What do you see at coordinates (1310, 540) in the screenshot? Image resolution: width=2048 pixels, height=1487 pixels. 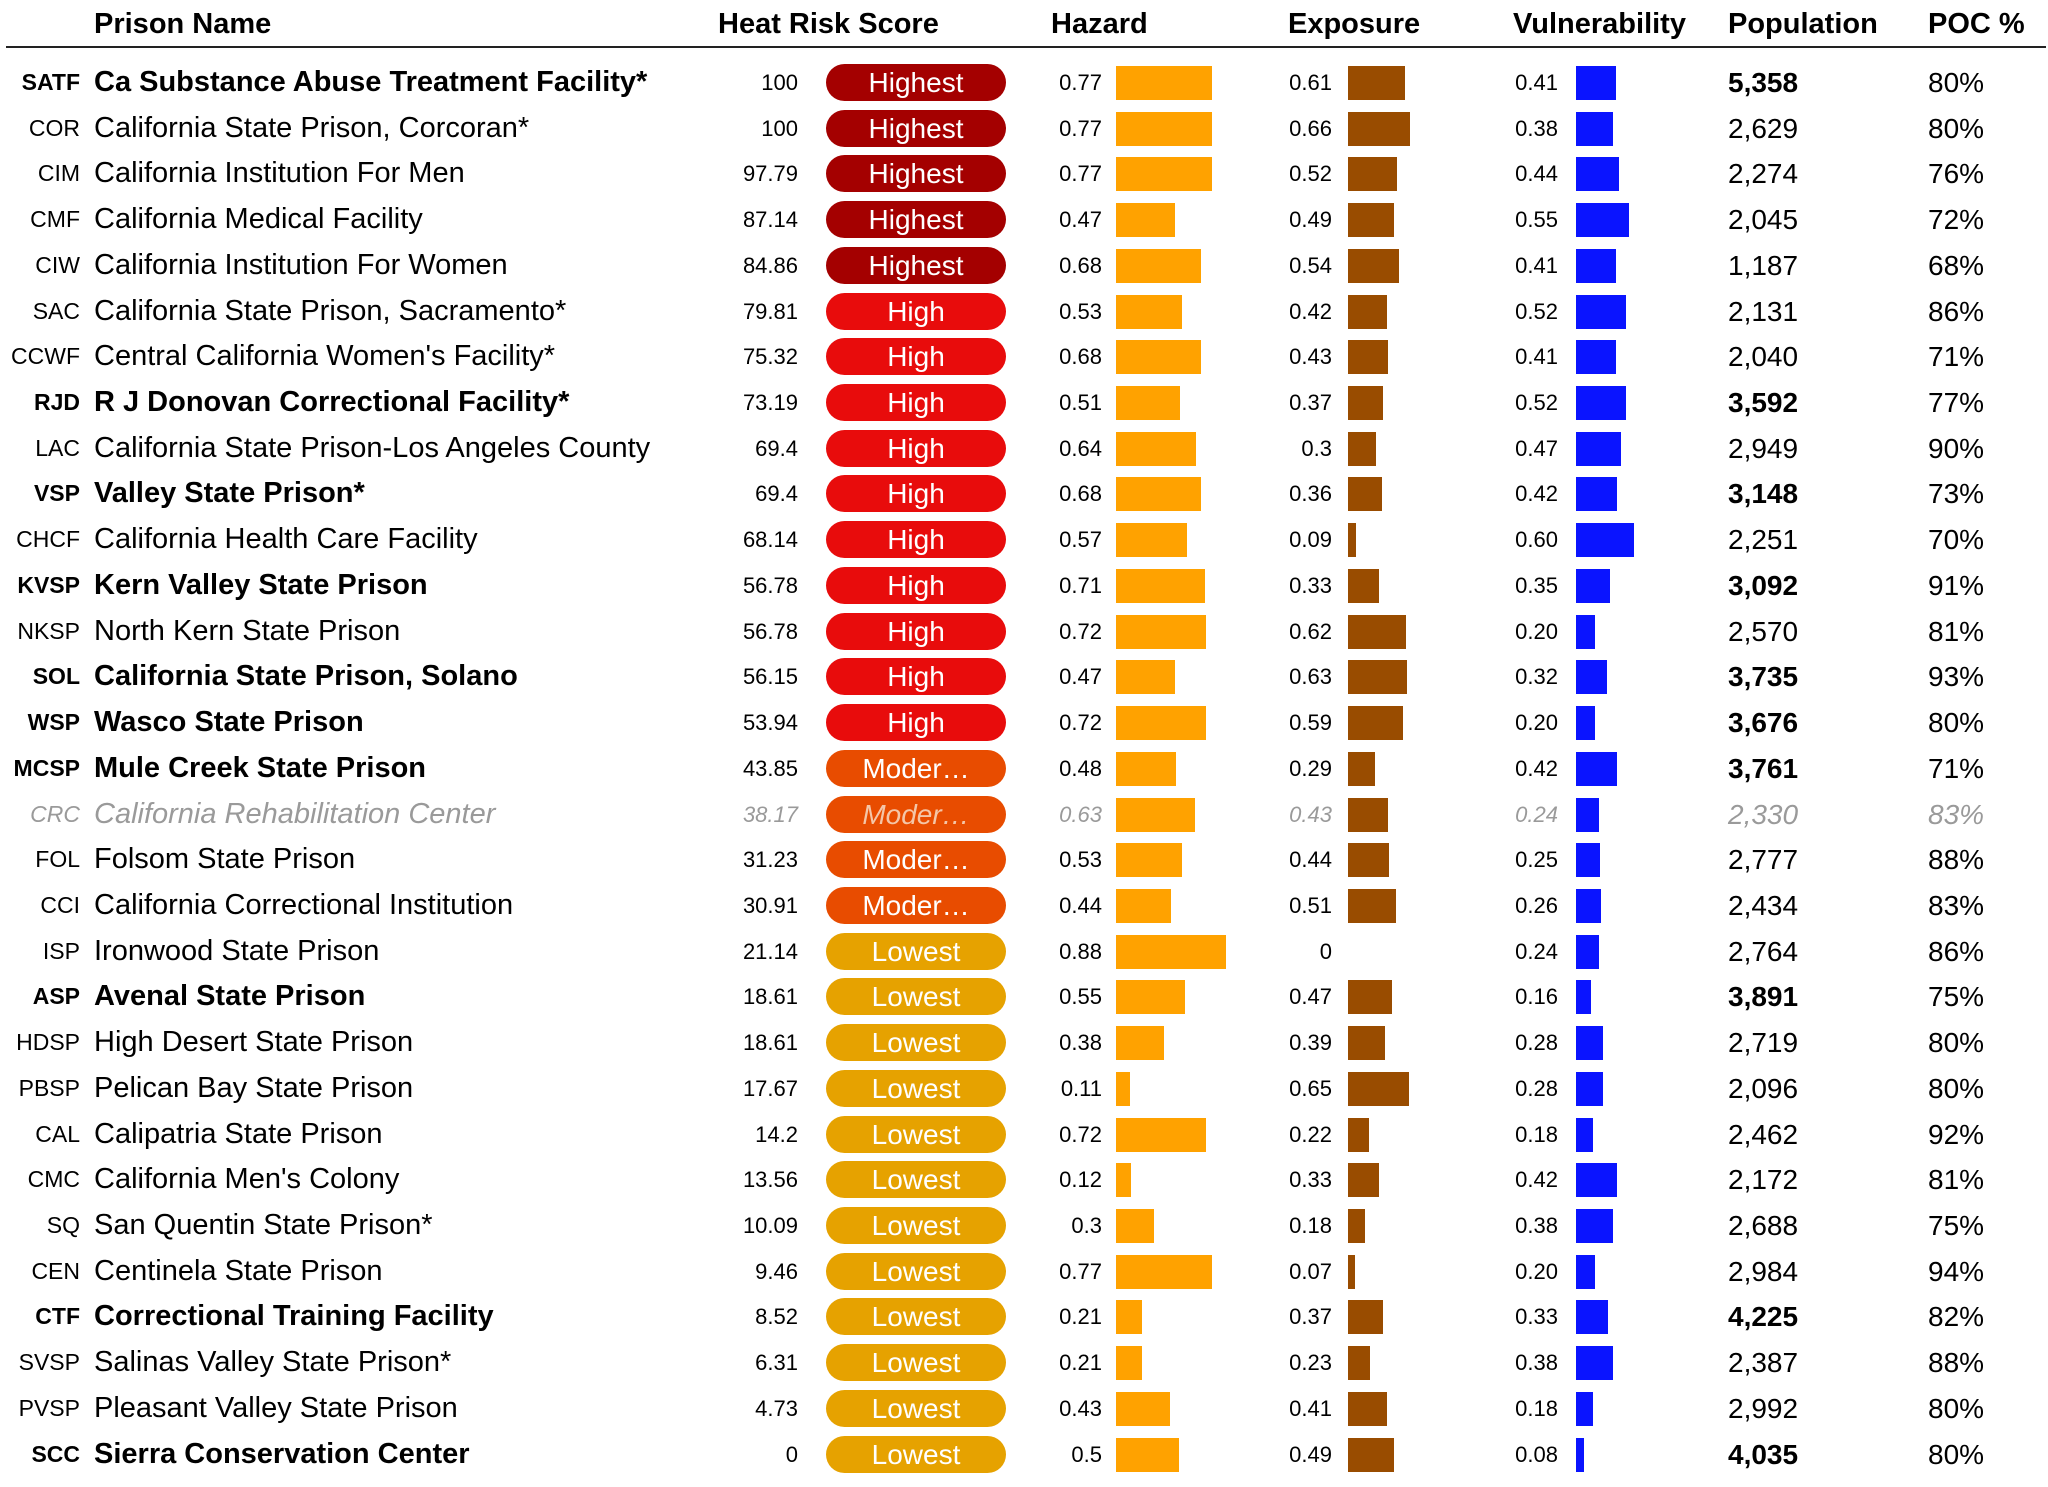 I see `exposure-value: 0.09` at bounding box center [1310, 540].